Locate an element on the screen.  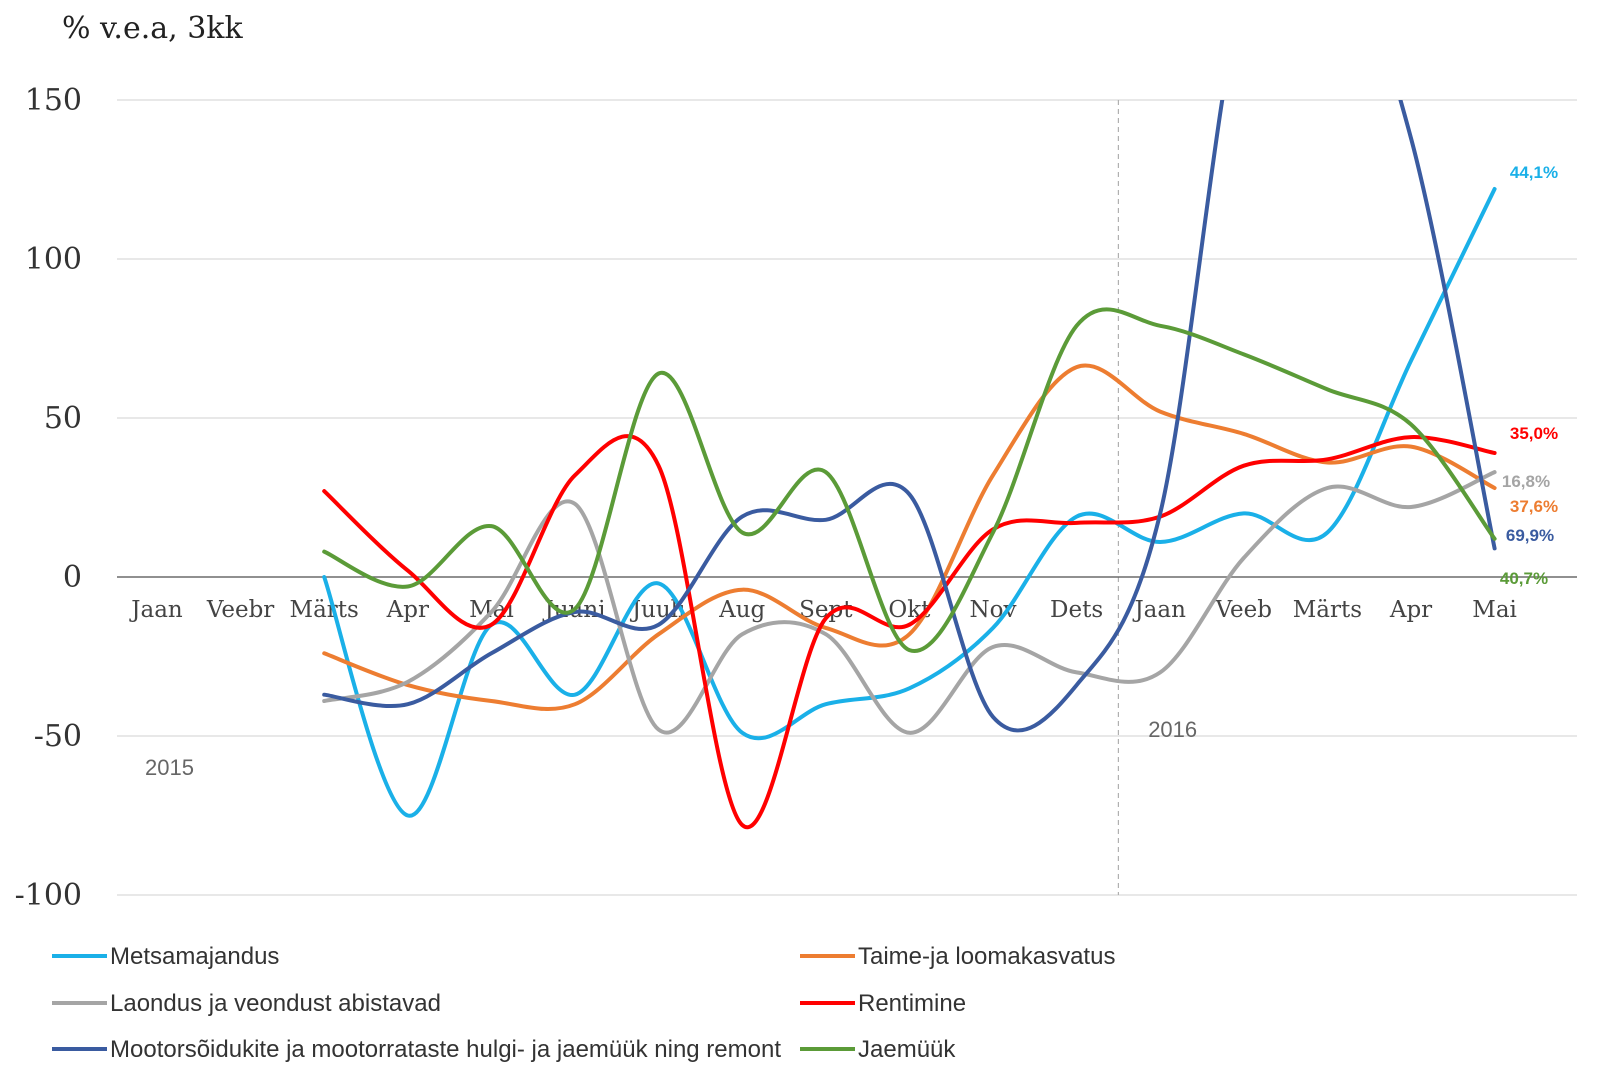
end-value-label: 35,0% is located at coordinates (1534, 433).